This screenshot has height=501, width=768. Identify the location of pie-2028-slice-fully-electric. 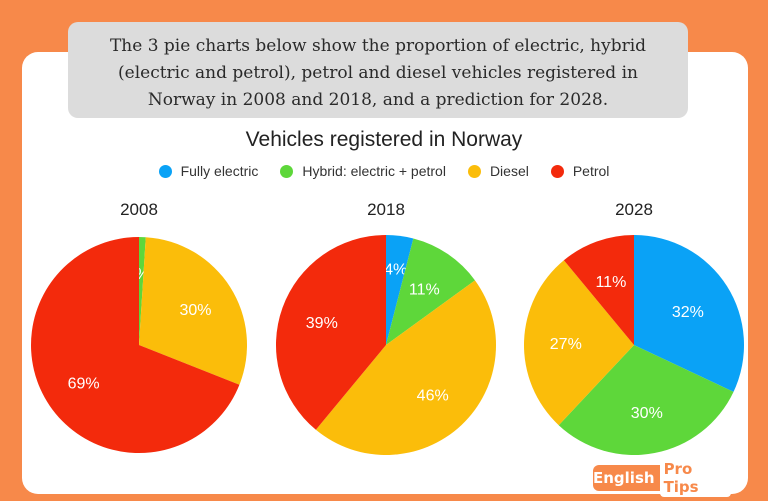
(689, 313).